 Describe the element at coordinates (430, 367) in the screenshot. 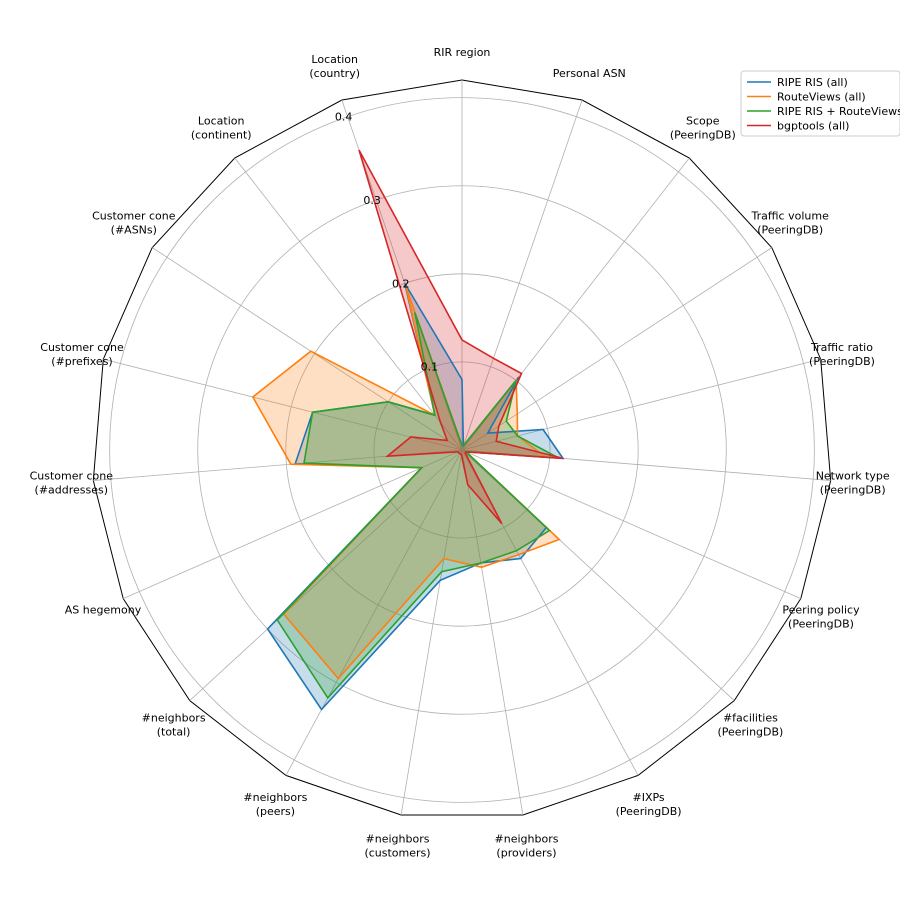

I see `tick-label-1: 0.1` at that location.